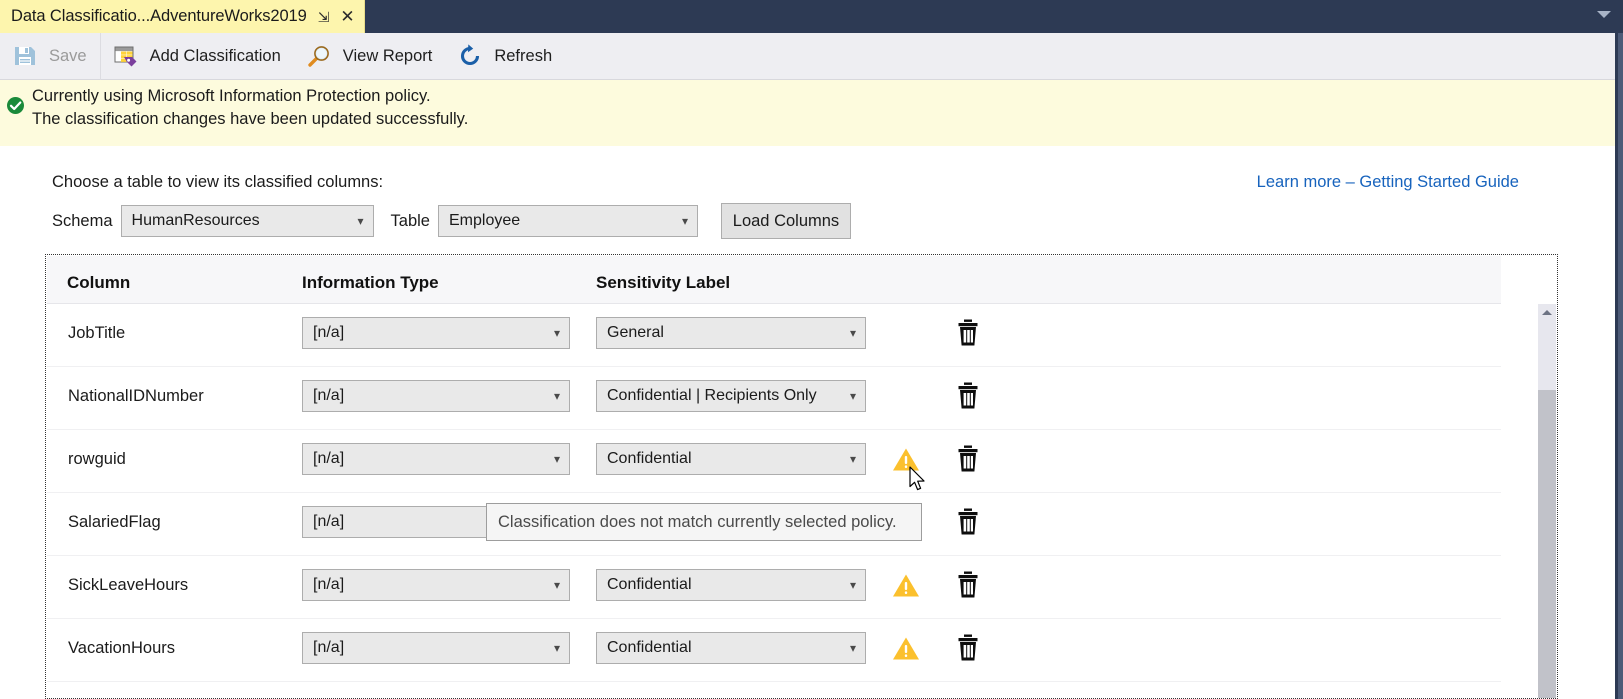 The width and height of the screenshot is (1623, 699). I want to click on learn-more-link: Learn more – Getting Started Guide, so click(1387, 182).